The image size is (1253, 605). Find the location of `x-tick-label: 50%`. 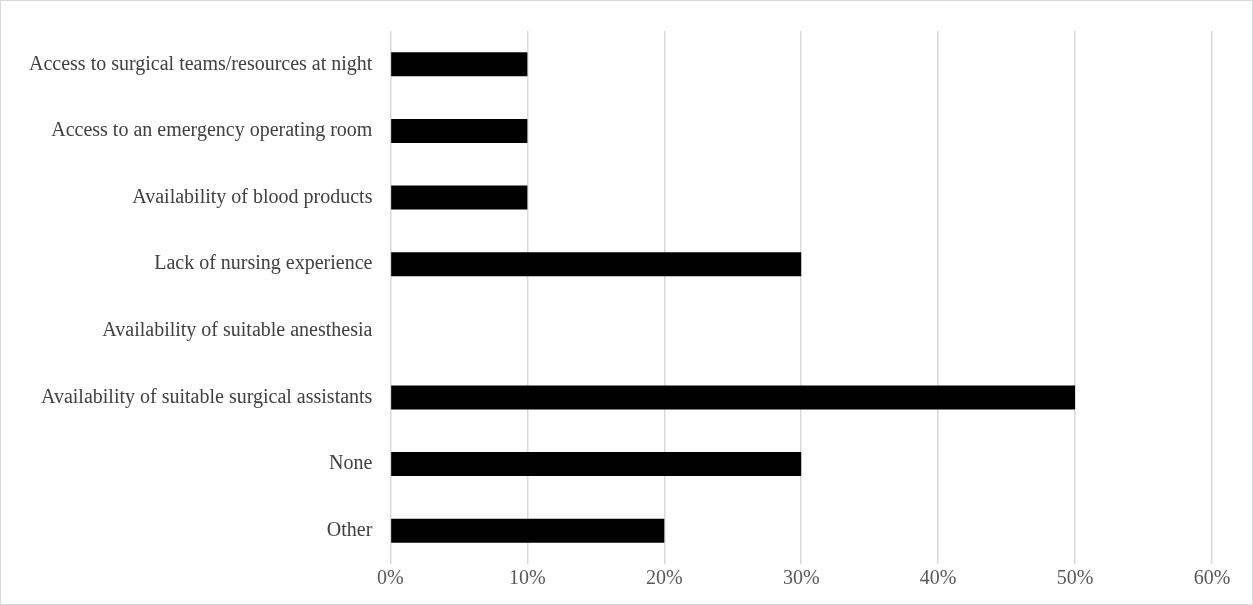

x-tick-label: 50% is located at coordinates (1075, 577).